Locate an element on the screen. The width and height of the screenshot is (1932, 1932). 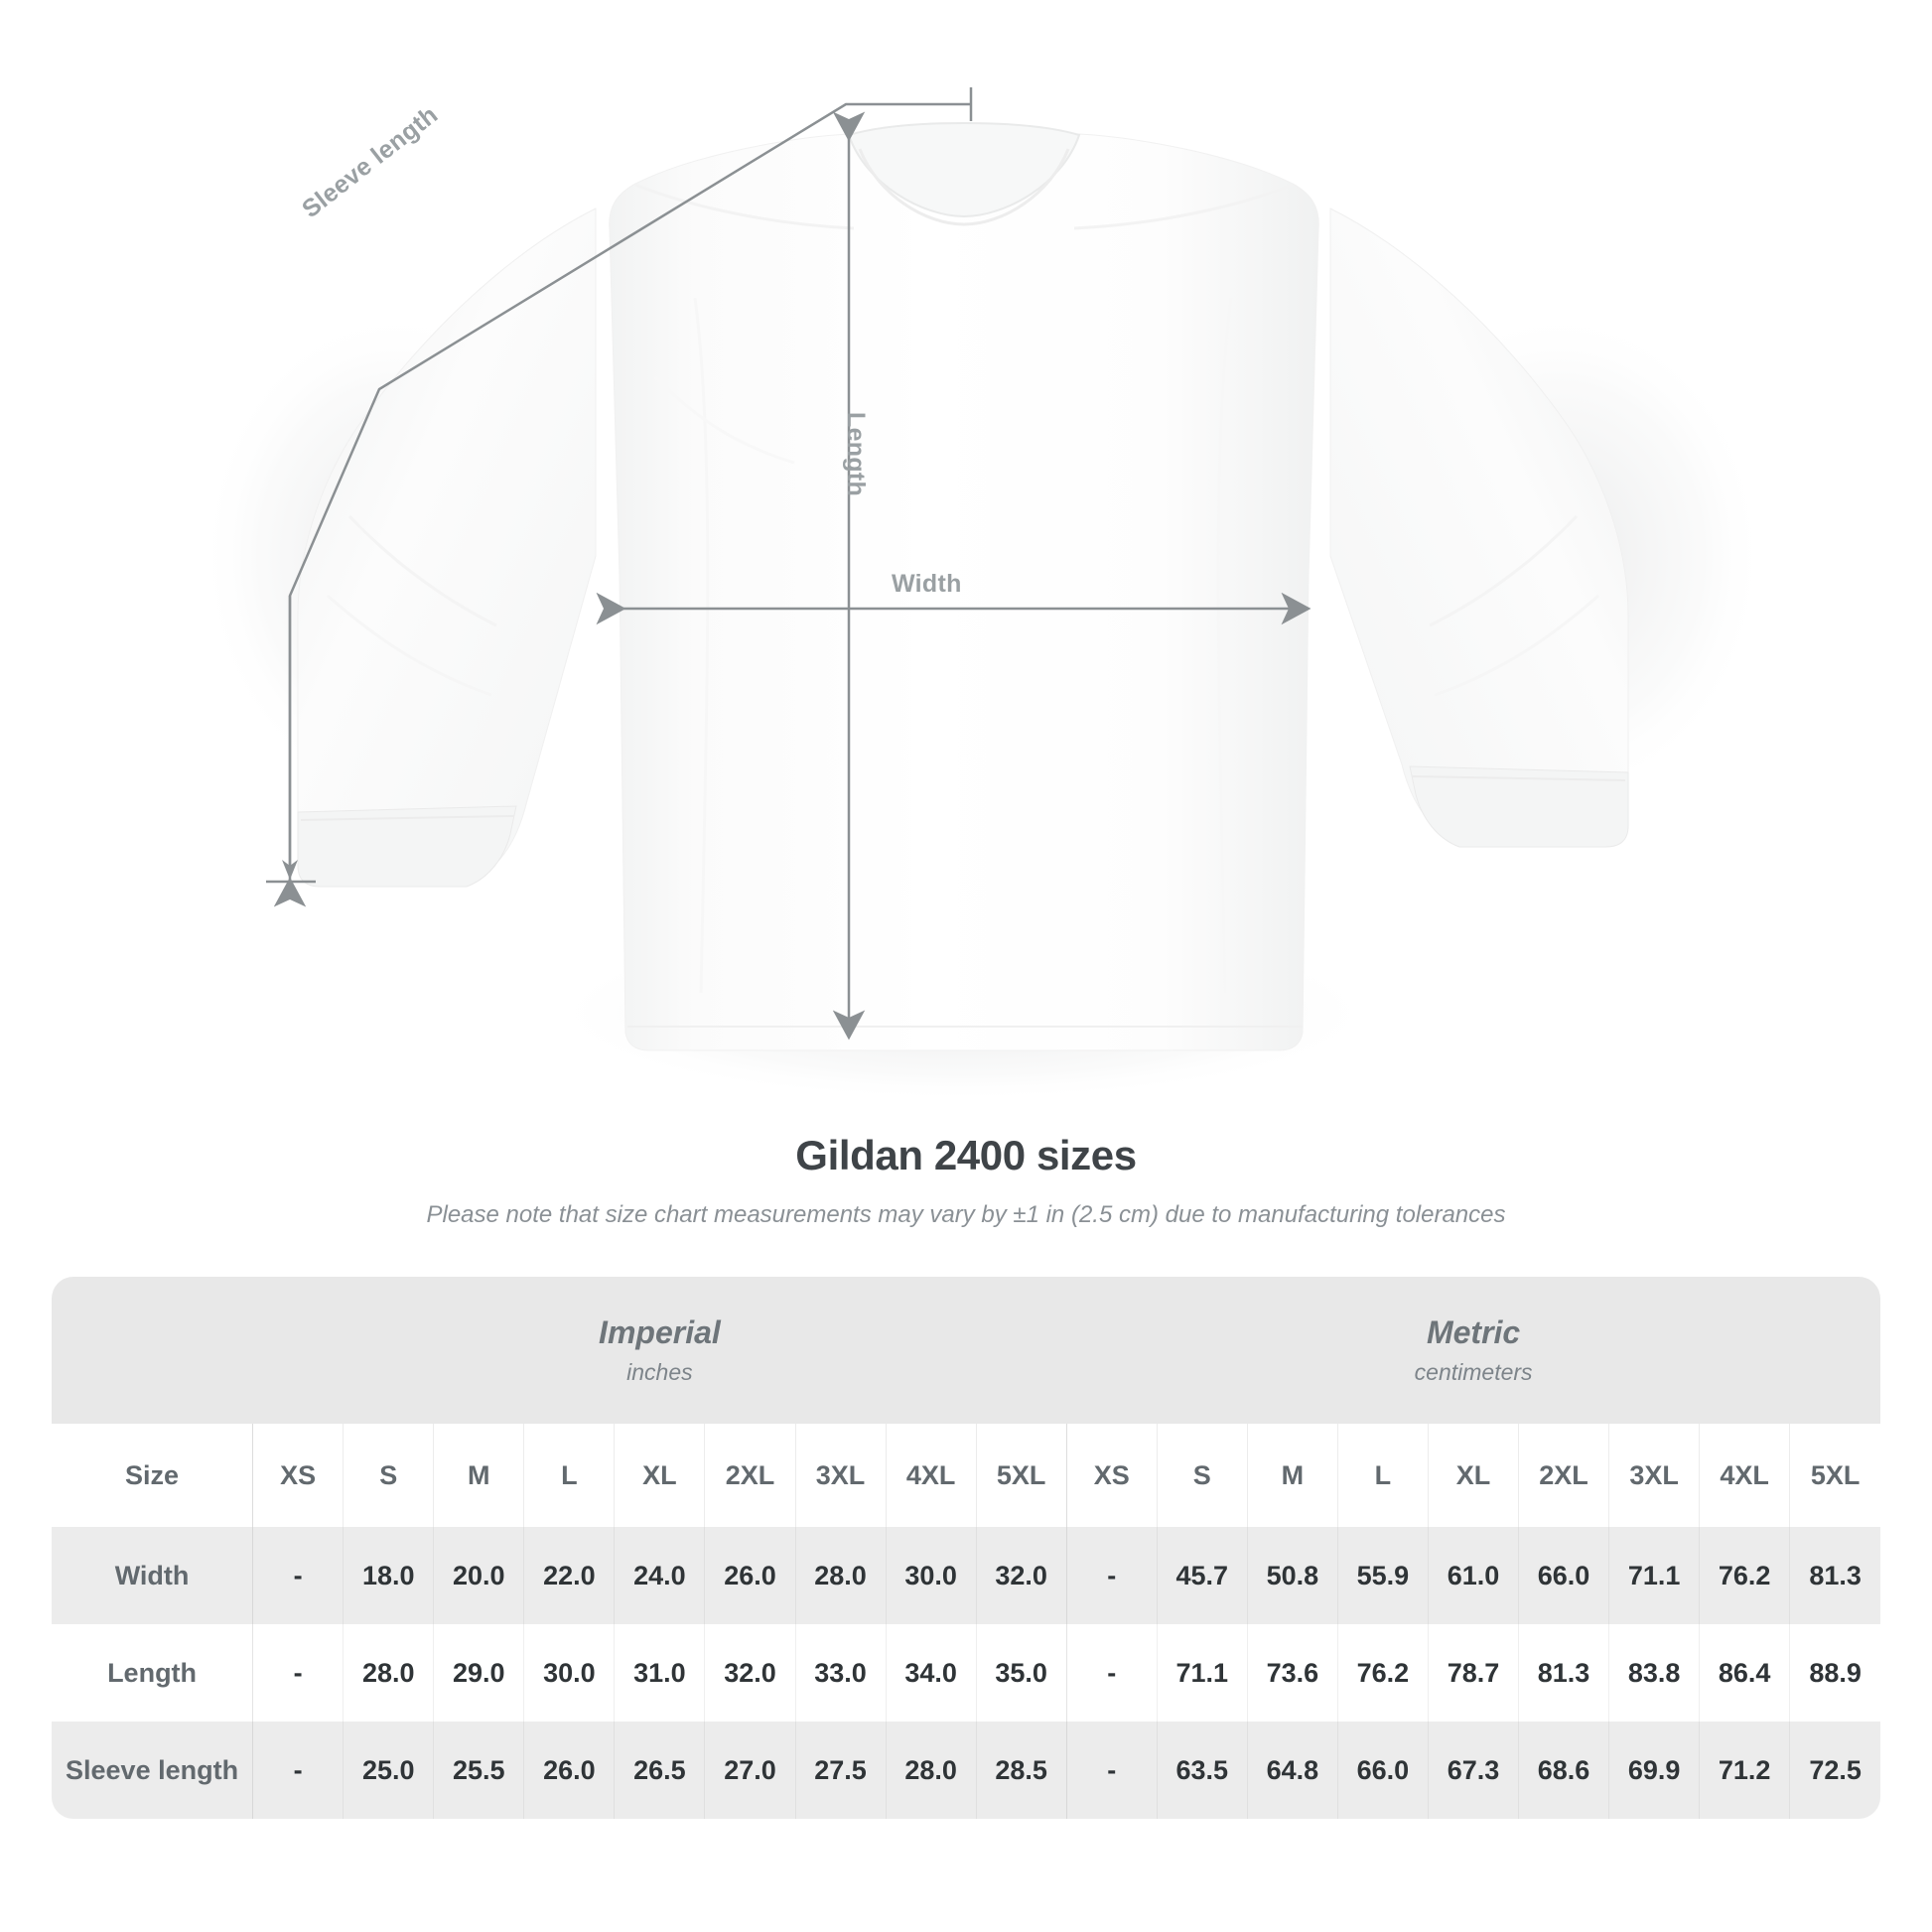
measurement-cell: 33.0 is located at coordinates (841, 1673).